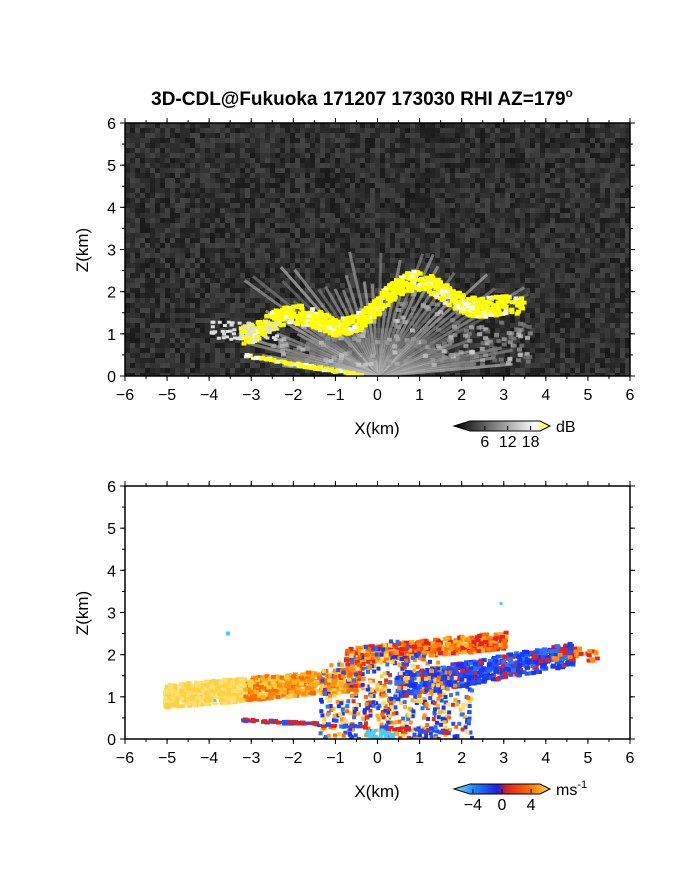 The height and width of the screenshot is (880, 680). What do you see at coordinates (484, 442) in the screenshot?
I see `colorbar-tick-label: 6` at bounding box center [484, 442].